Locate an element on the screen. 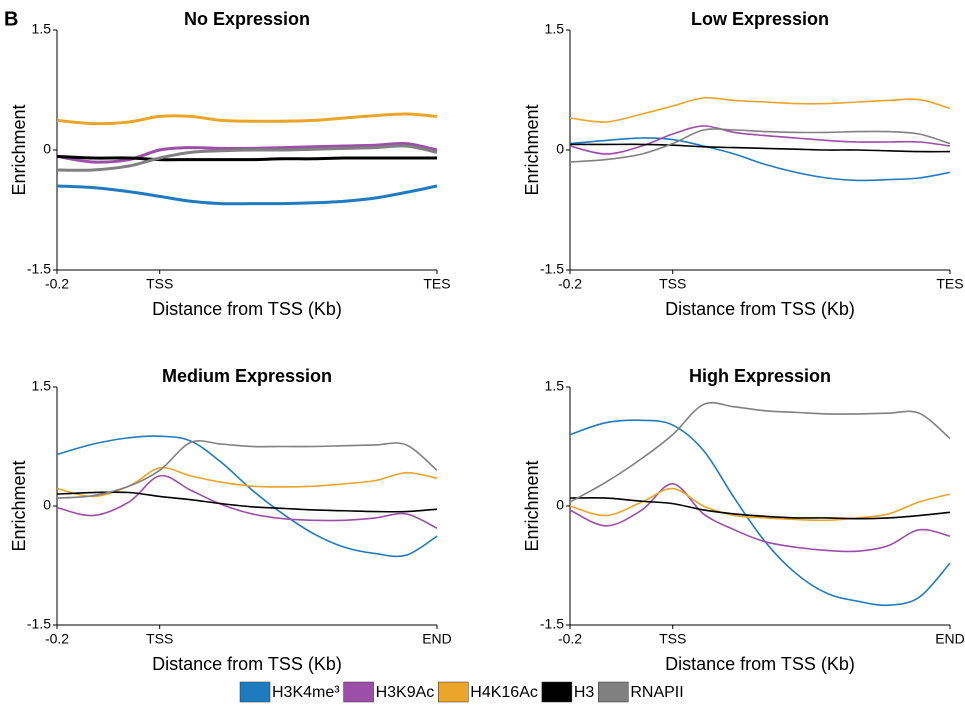 The width and height of the screenshot is (965, 713). chart-title: High Expression is located at coordinates (760, 376).